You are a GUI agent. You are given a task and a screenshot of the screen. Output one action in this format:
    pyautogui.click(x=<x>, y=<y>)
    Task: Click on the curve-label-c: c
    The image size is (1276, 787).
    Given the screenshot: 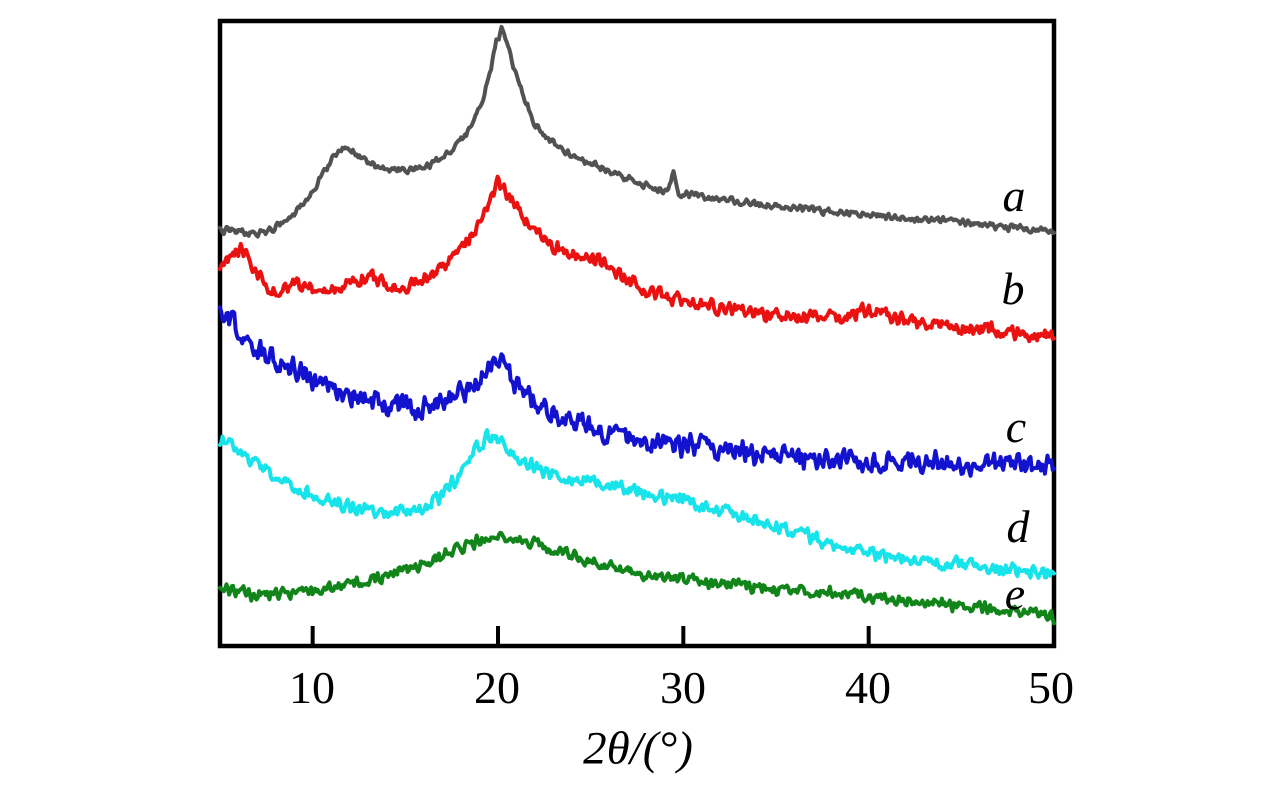 What is the action you would take?
    pyautogui.click(x=1016, y=426)
    